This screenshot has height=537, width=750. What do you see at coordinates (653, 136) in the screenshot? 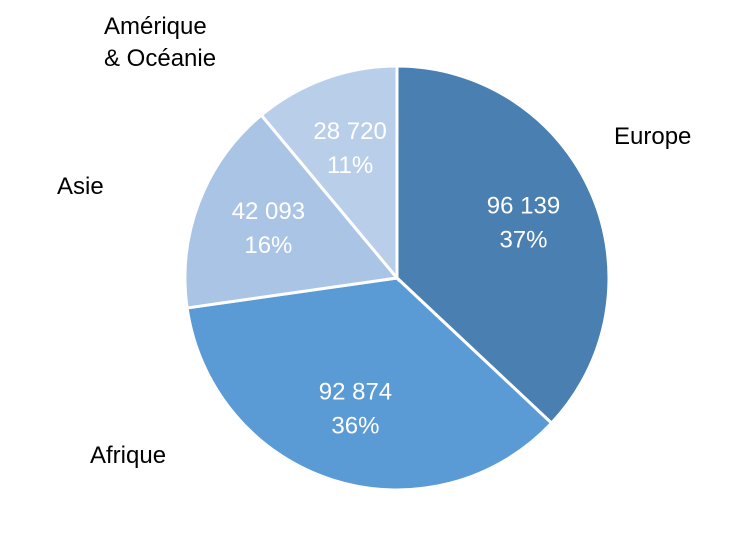
I see `category-label: Europe` at bounding box center [653, 136].